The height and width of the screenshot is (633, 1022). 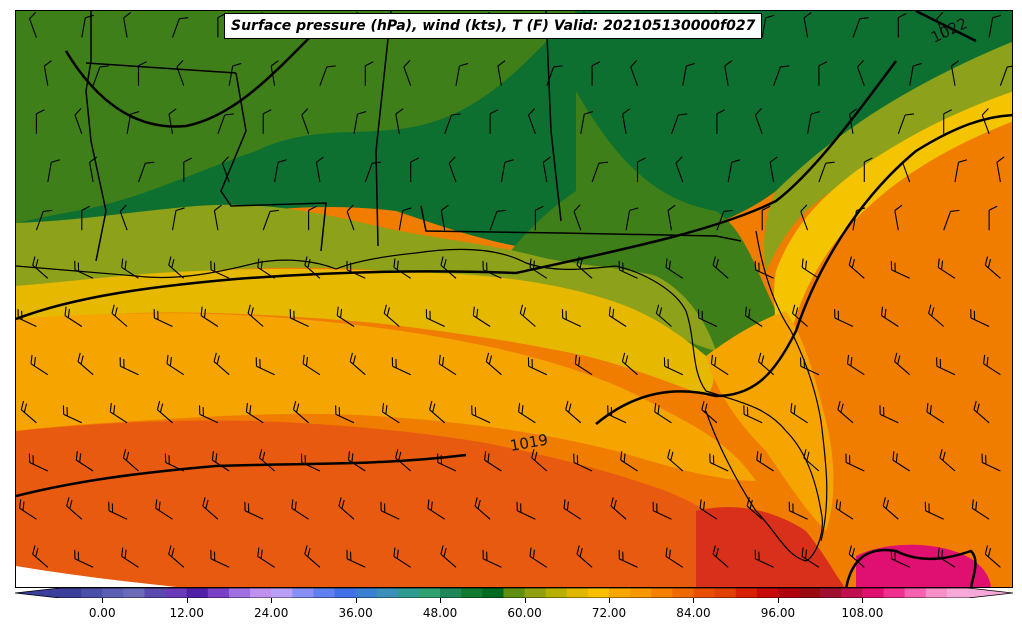 I want to click on florida-east-coast, so click(x=791, y=386).